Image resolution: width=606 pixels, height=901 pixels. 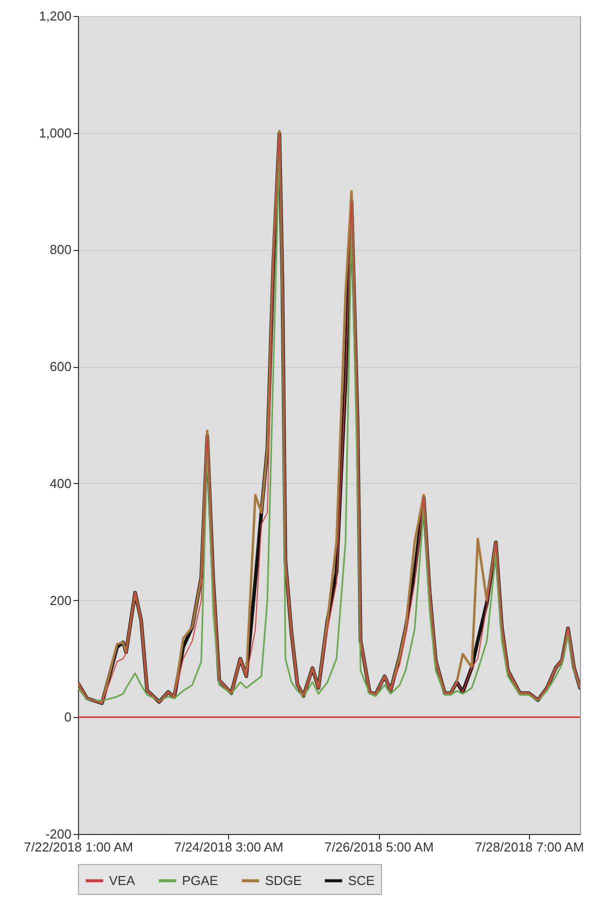 What do you see at coordinates (283, 880) in the screenshot?
I see `legend-label: SDGE` at bounding box center [283, 880].